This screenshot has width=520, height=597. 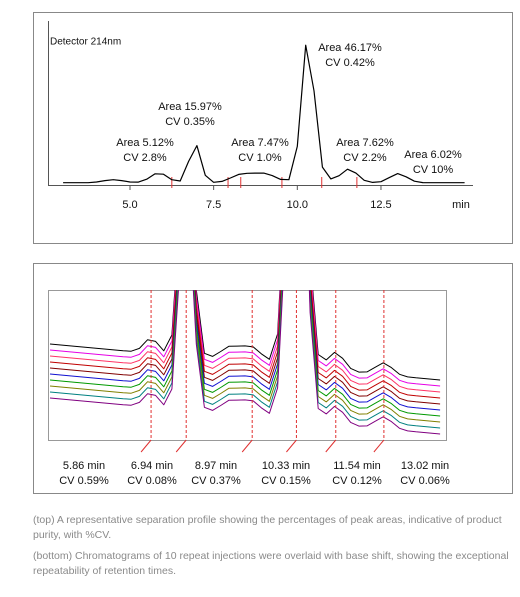 What do you see at coordinates (190, 122) in the screenshot?
I see `peak-annotation: CV 0.35%` at bounding box center [190, 122].